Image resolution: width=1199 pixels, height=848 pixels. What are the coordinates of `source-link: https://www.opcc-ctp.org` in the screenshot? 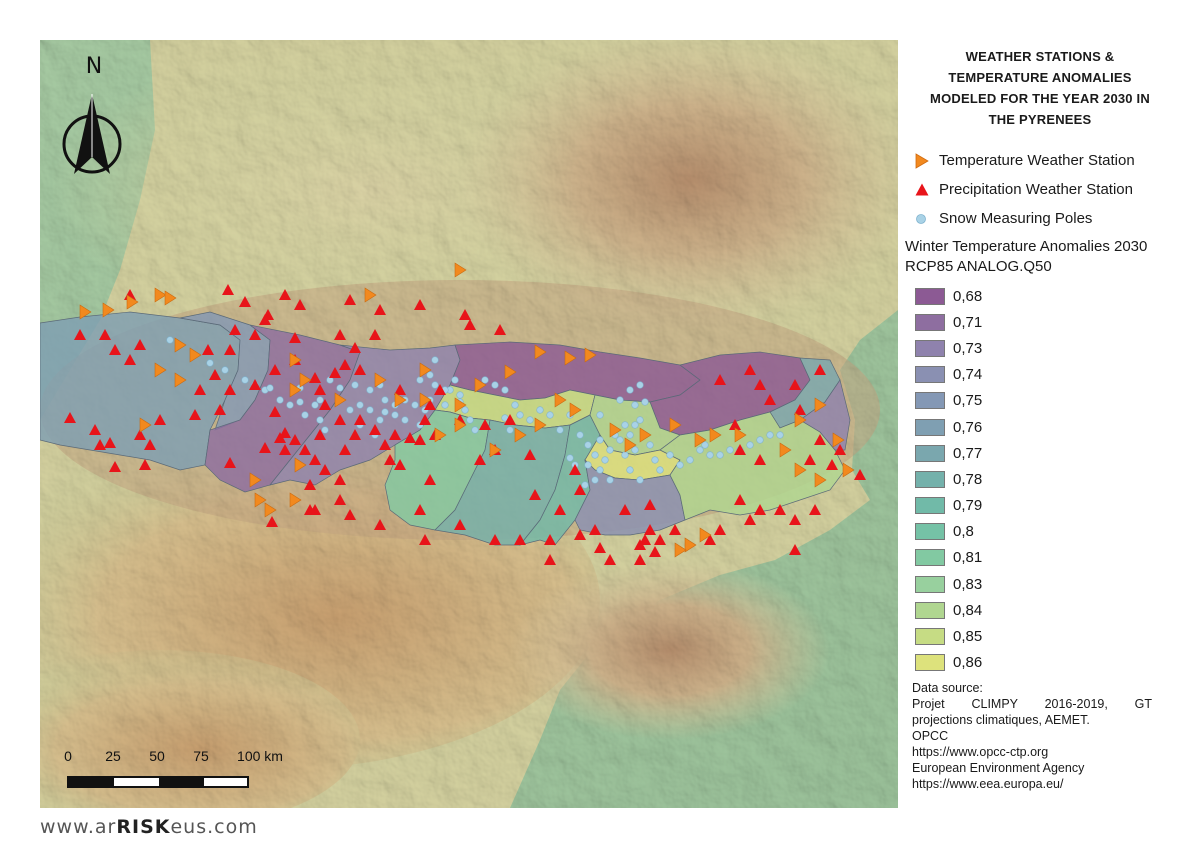 It's located at (980, 752).